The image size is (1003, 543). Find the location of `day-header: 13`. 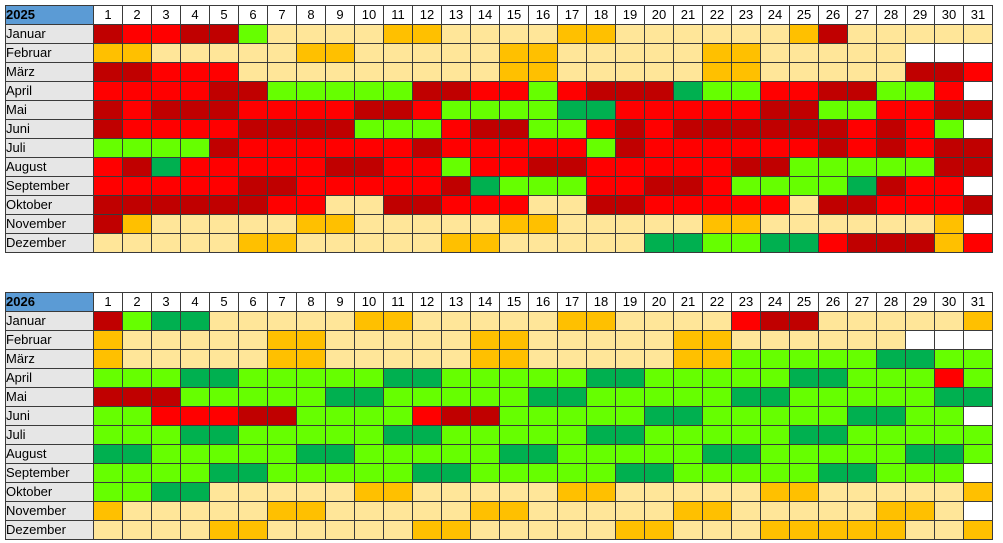

day-header: 13 is located at coordinates (456, 302).